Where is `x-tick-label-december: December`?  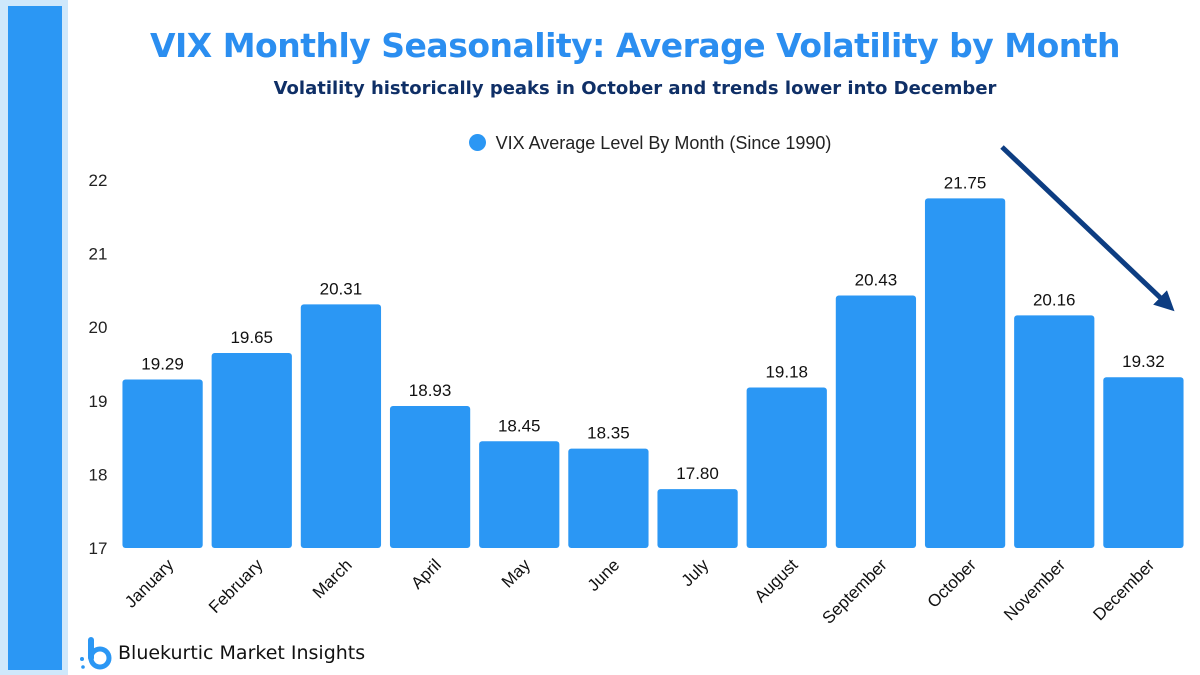 x-tick-label-december: December is located at coordinates (1123, 589).